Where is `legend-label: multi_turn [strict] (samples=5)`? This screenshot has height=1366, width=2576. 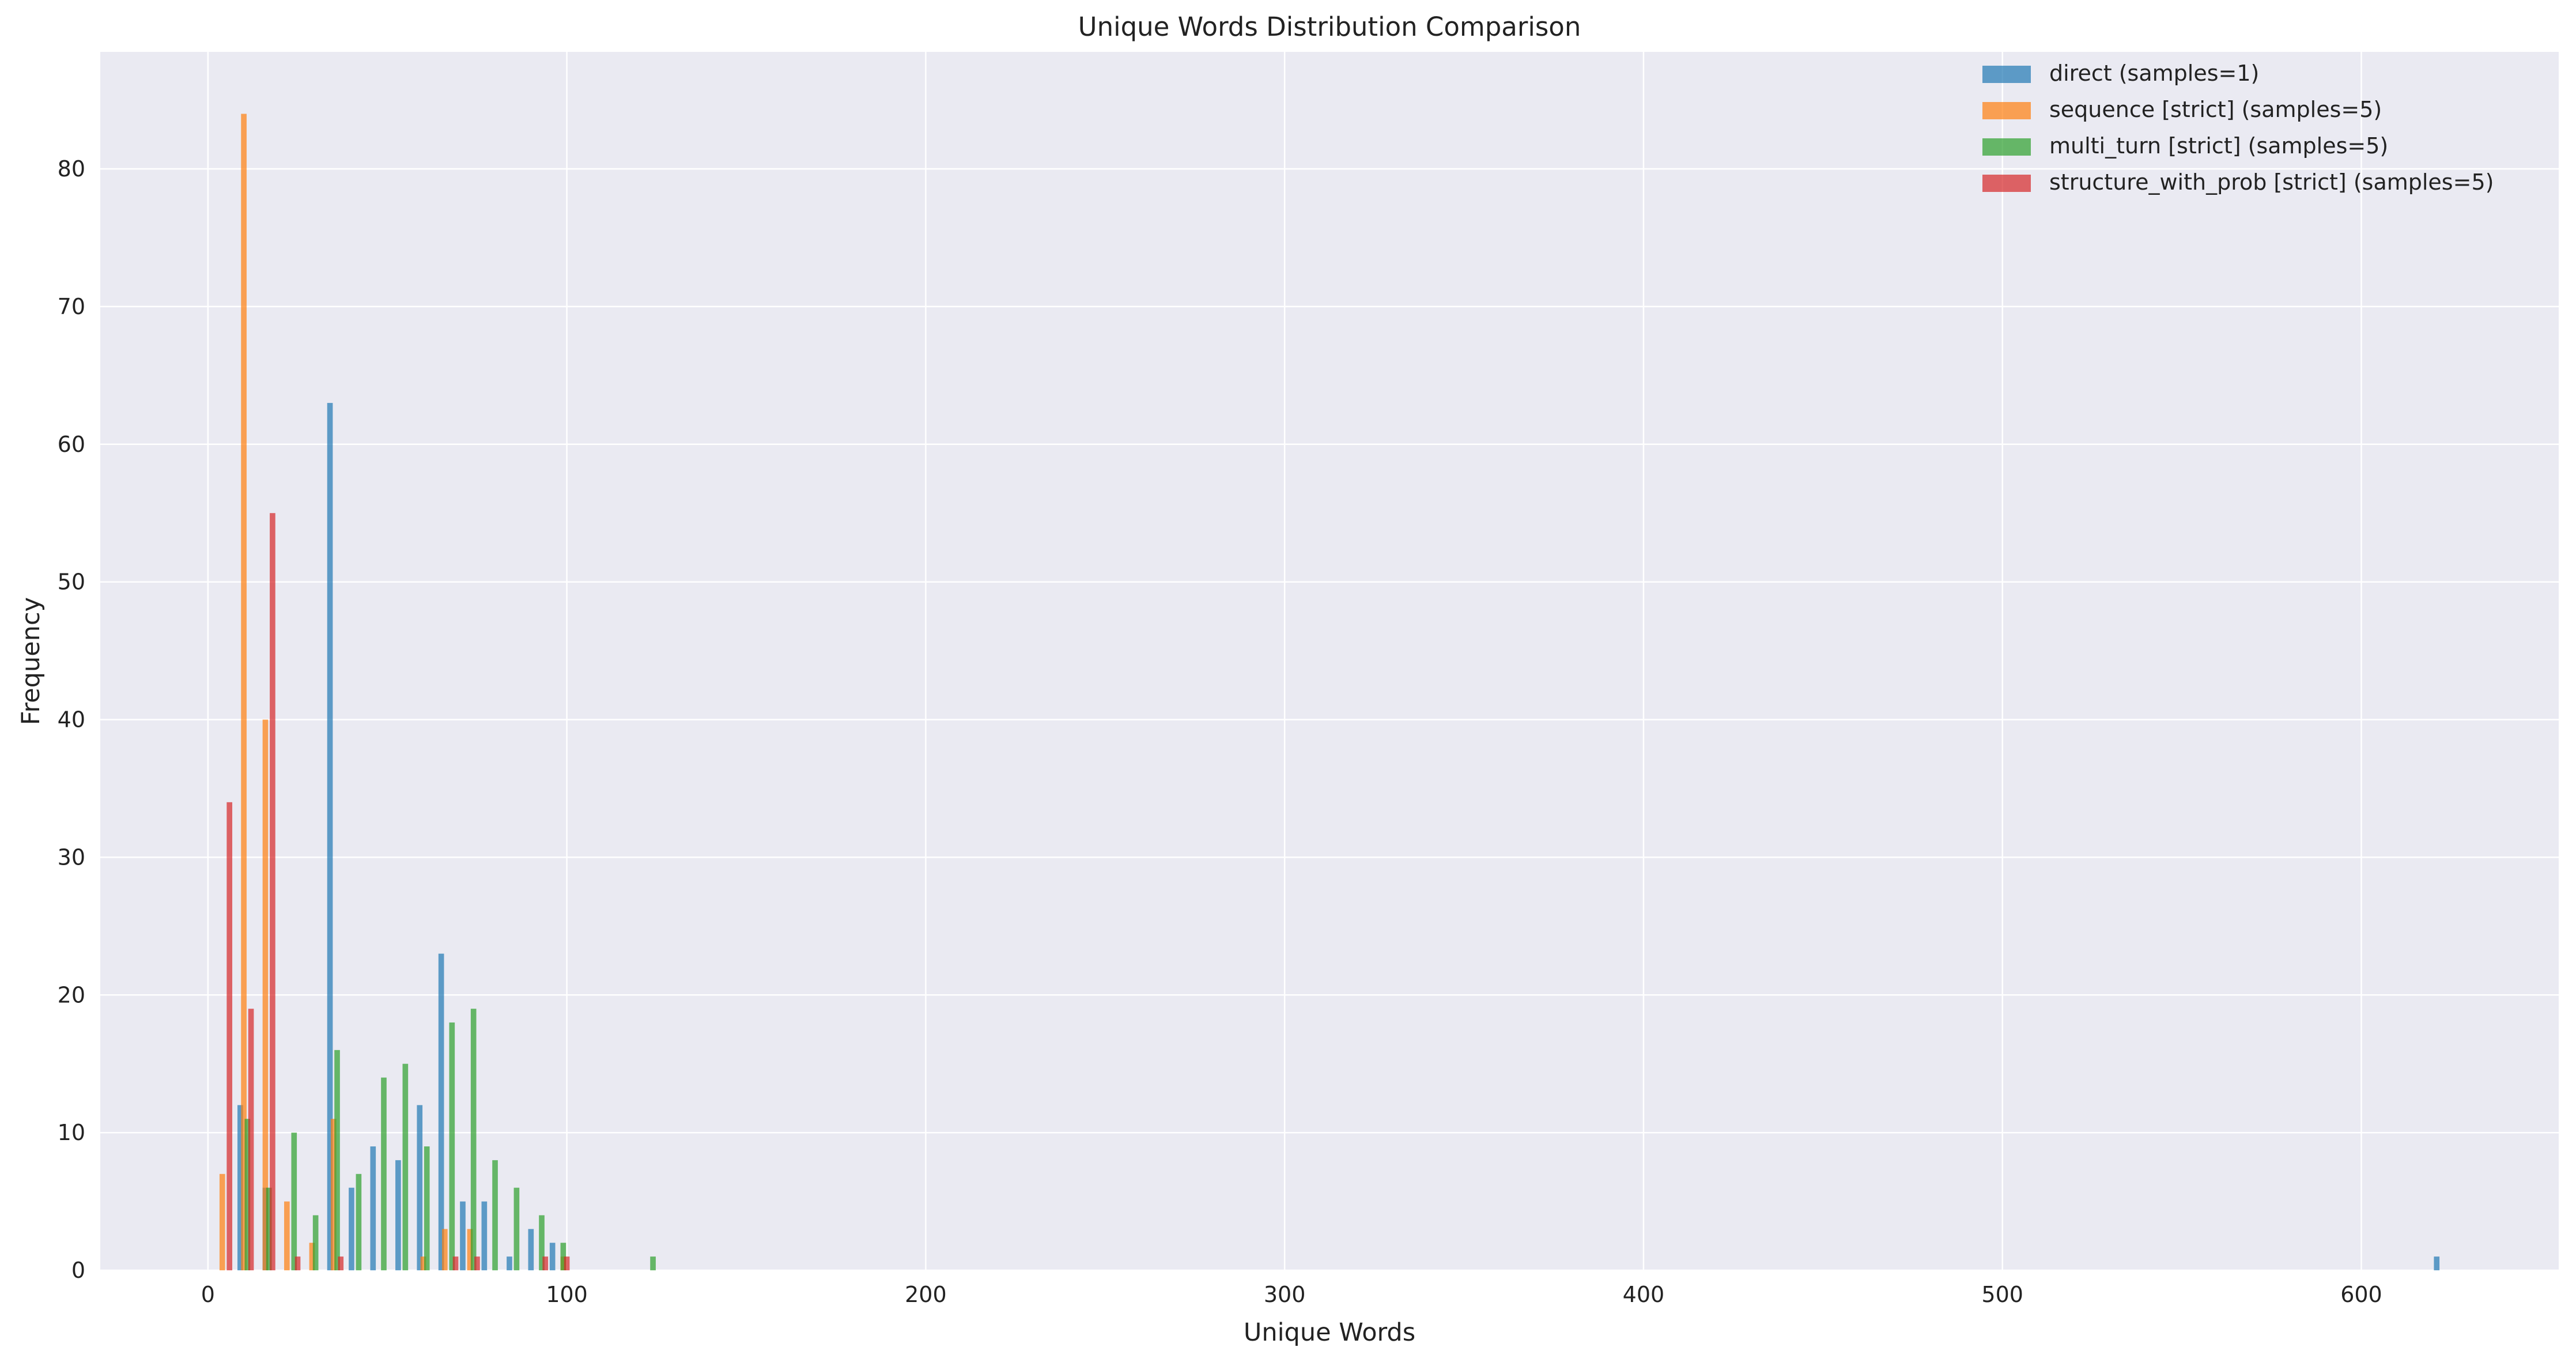
legend-label: multi_turn [strict] (samples=5) is located at coordinates (2218, 146).